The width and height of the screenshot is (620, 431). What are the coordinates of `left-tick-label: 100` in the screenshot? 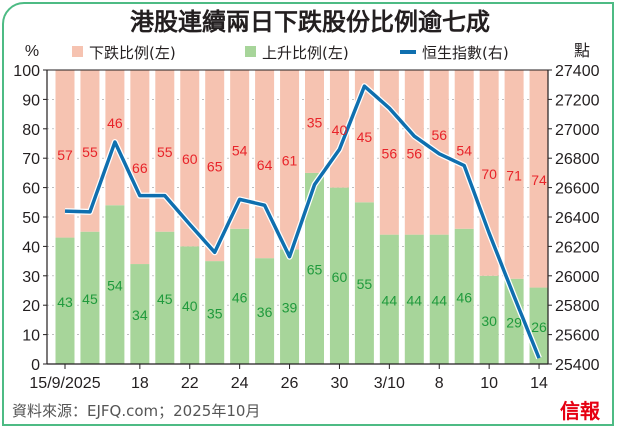 It's located at (26, 71).